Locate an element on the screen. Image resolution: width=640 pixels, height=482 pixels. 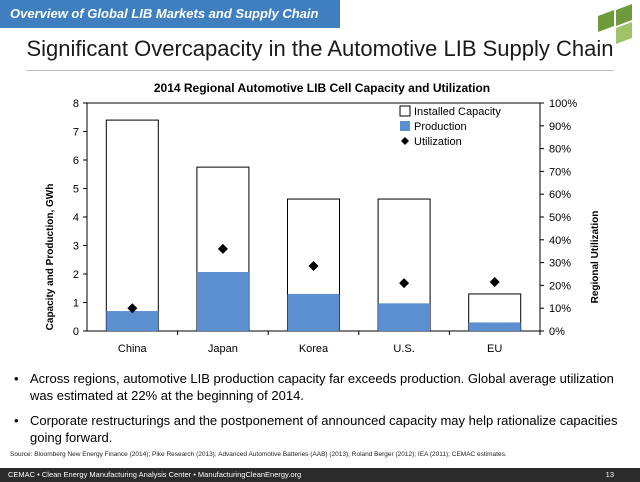
legend-swatch-production is located at coordinates (405, 126).